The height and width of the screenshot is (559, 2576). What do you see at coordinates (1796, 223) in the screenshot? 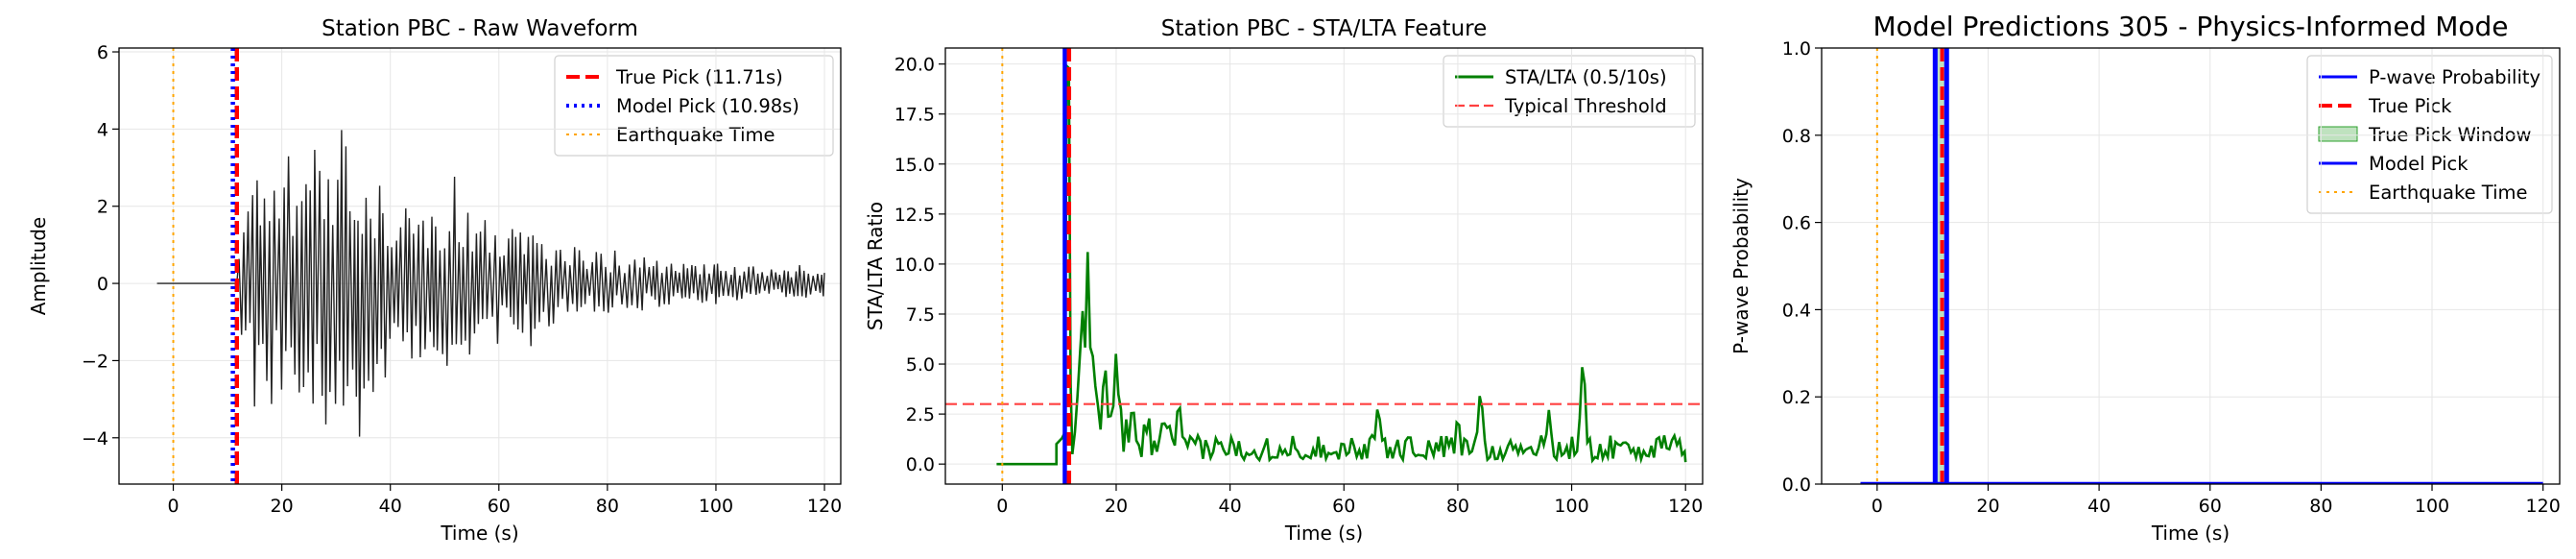
I see `y-tick-label: 0.6` at bounding box center [1796, 223].